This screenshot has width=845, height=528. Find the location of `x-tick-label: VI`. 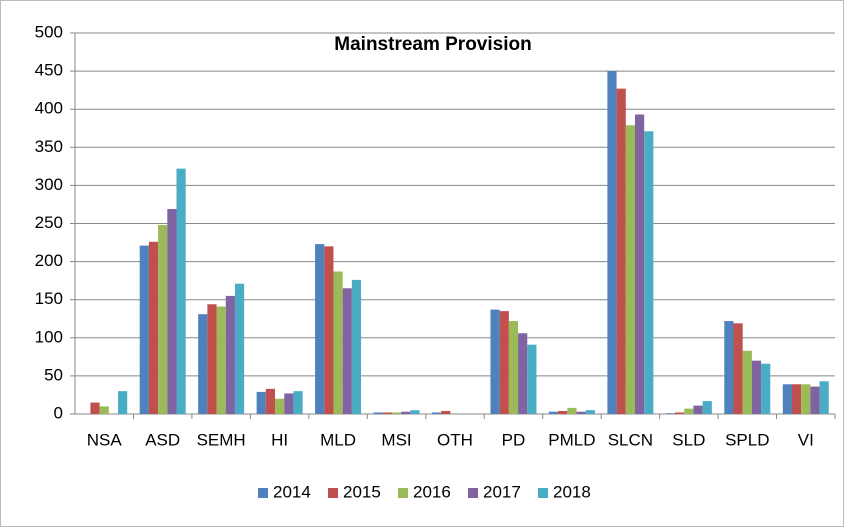

x-tick-label: VI is located at coordinates (806, 439).